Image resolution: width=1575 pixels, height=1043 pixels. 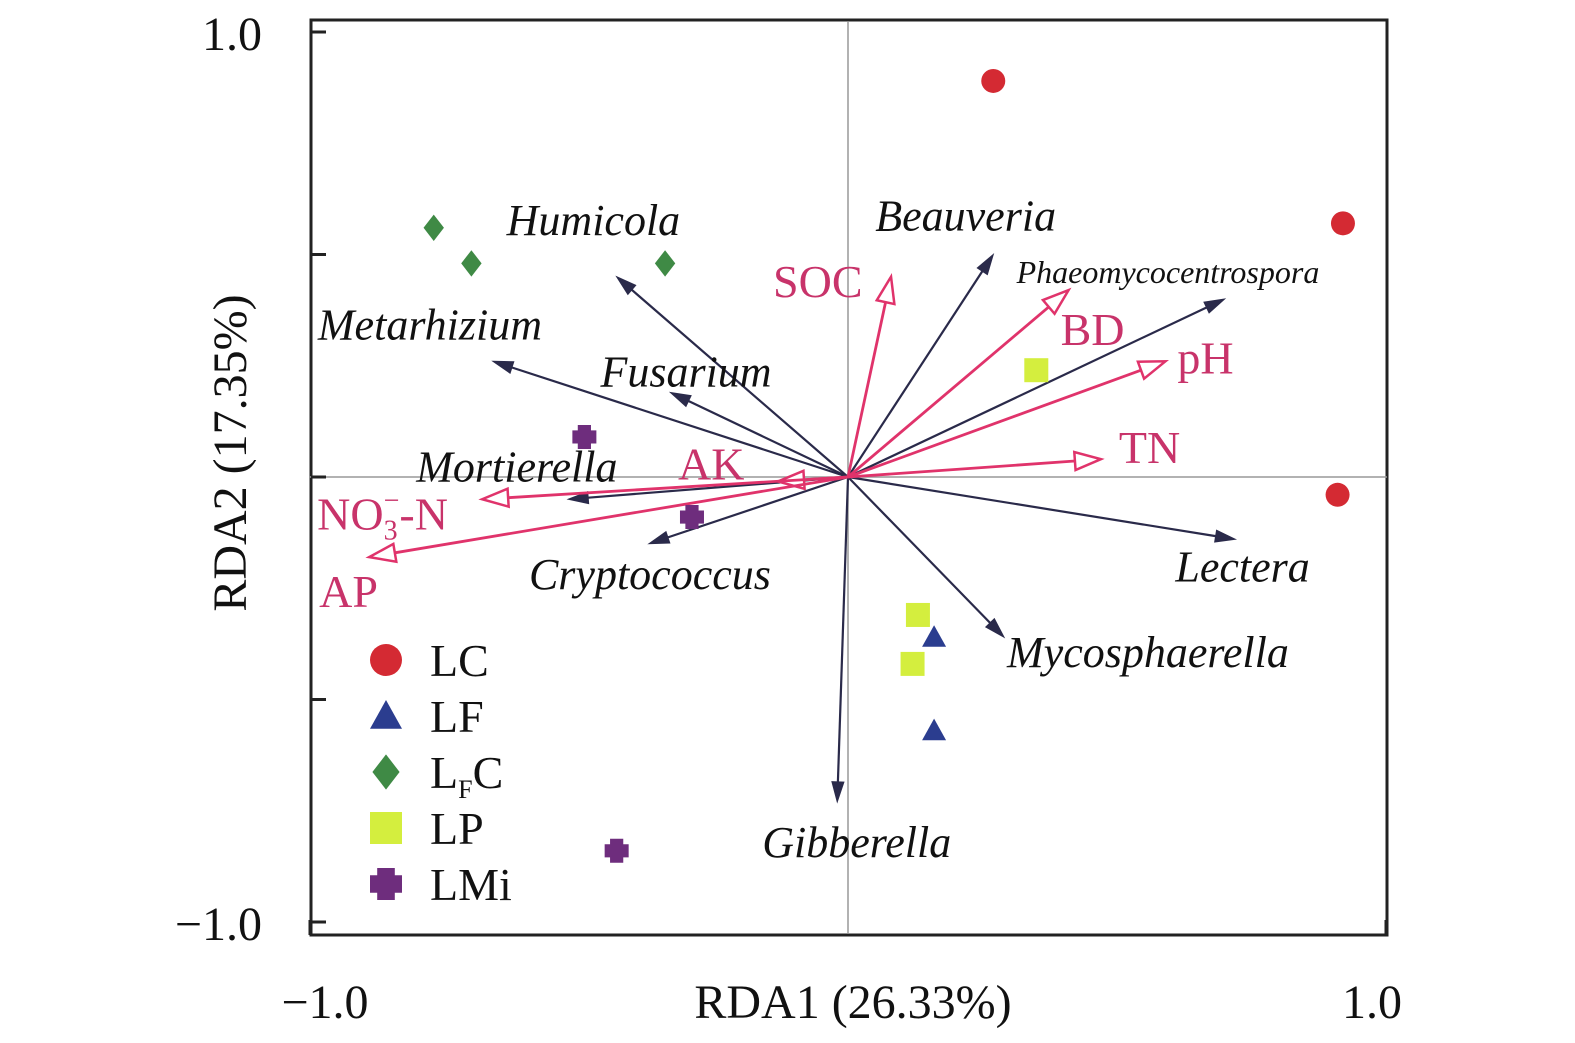 I want to click on y-tick-label-bottom: −1.0, so click(x=218, y=924).